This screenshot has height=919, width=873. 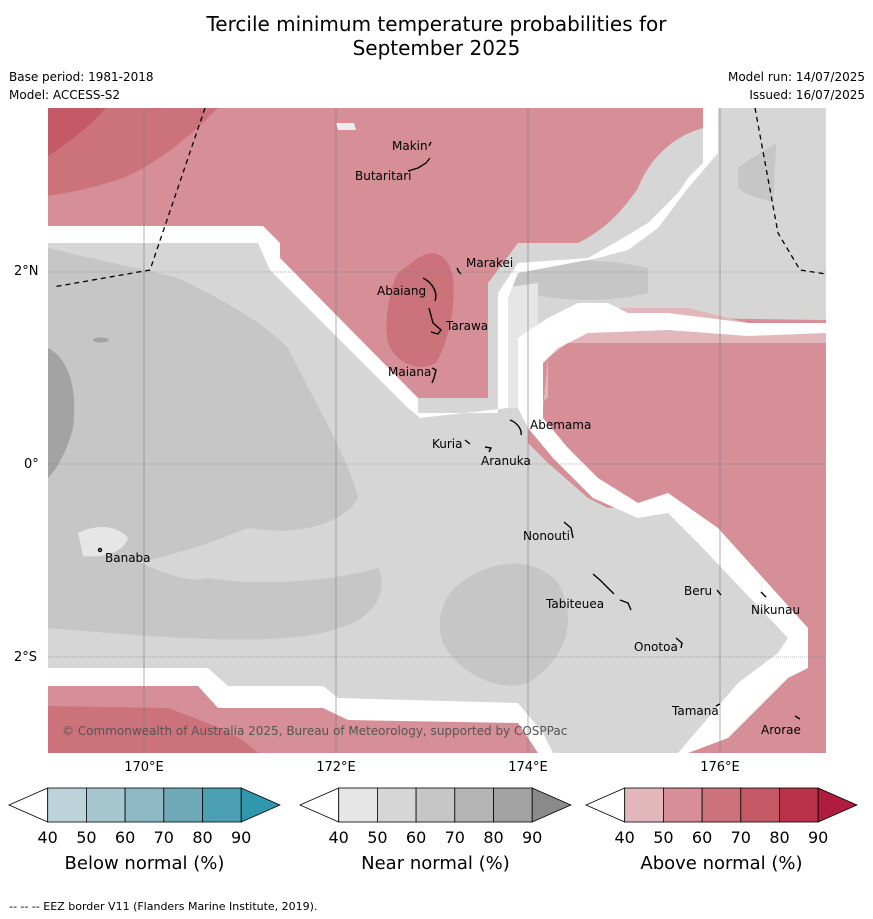 I want to click on island-label-beru: Beru, so click(x=698, y=591).